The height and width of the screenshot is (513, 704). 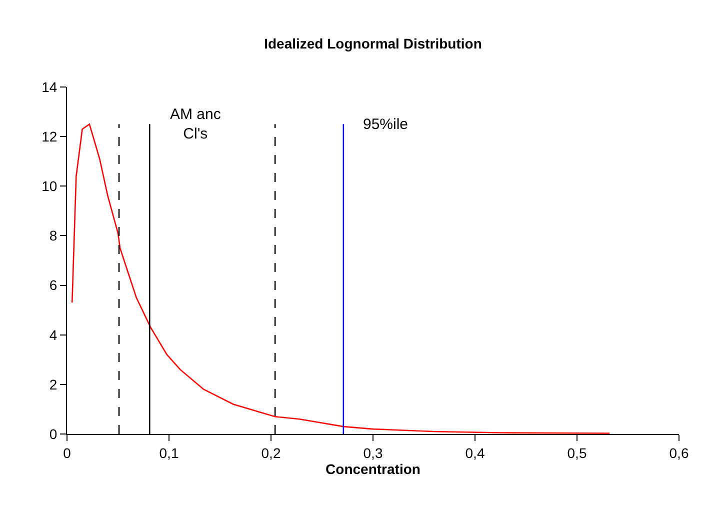 I want to click on y-tick-label: 2, so click(x=53, y=384).